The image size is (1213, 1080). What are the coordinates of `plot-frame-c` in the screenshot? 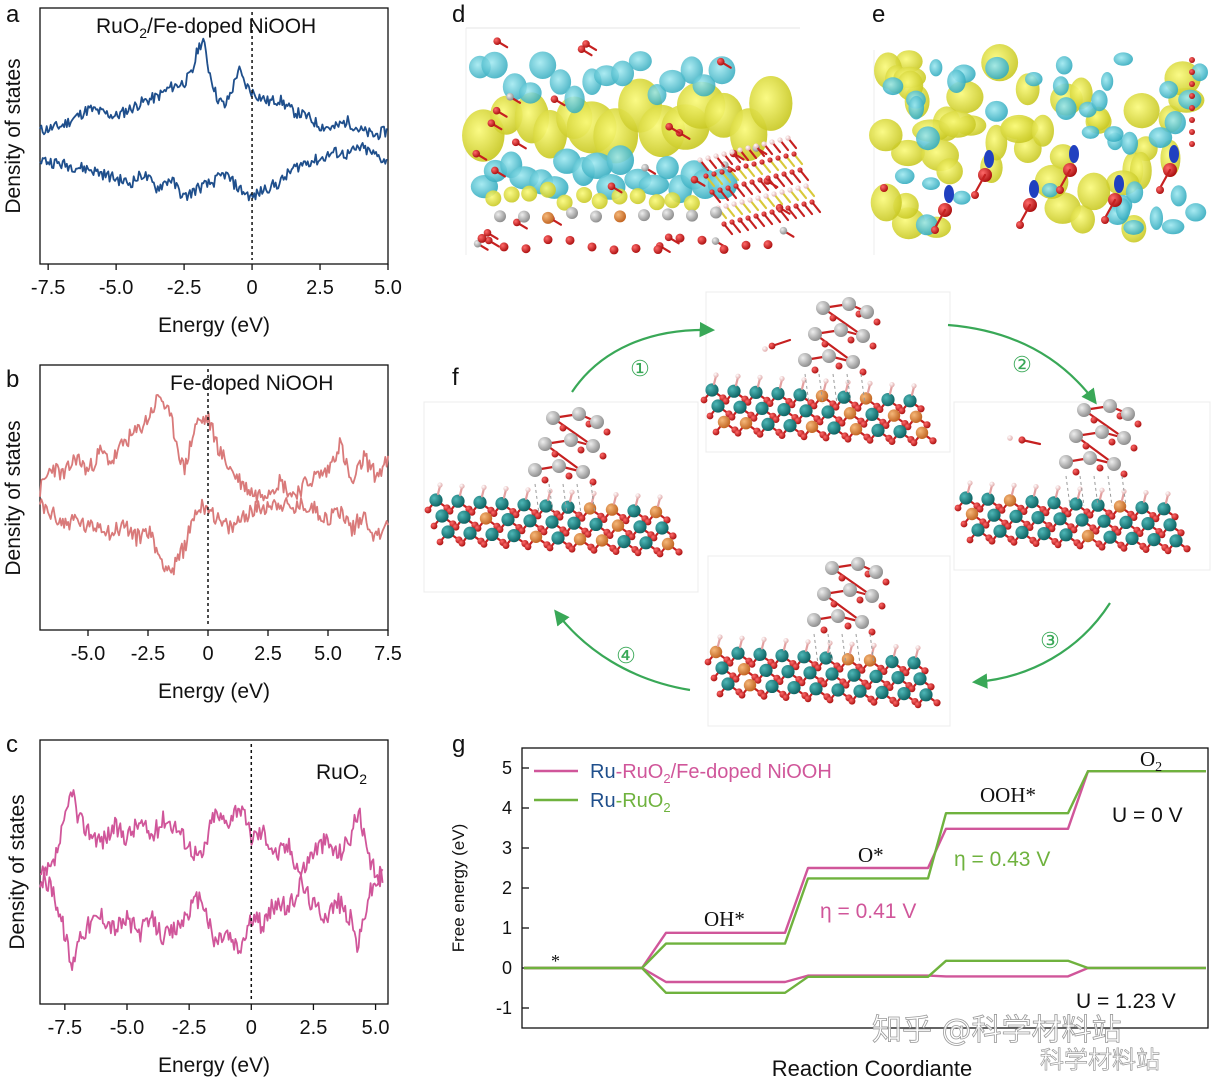 It's located at (214, 872).